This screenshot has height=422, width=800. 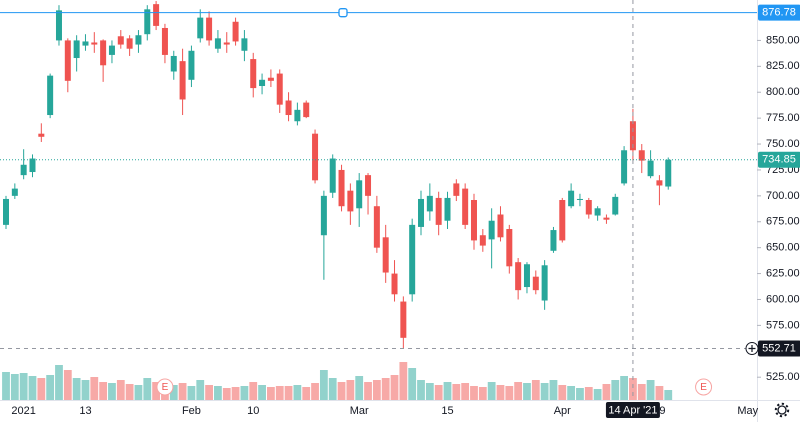 I want to click on earnings-label: E, so click(x=703, y=387).